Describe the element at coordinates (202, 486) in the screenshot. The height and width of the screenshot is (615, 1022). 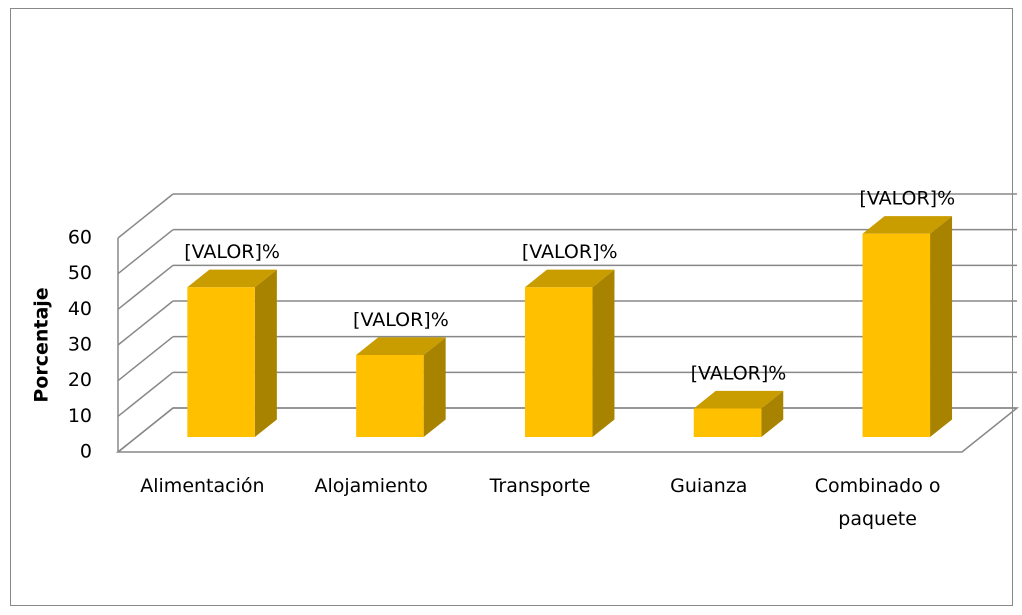
I see `x-tick-label: Alimentación` at that location.